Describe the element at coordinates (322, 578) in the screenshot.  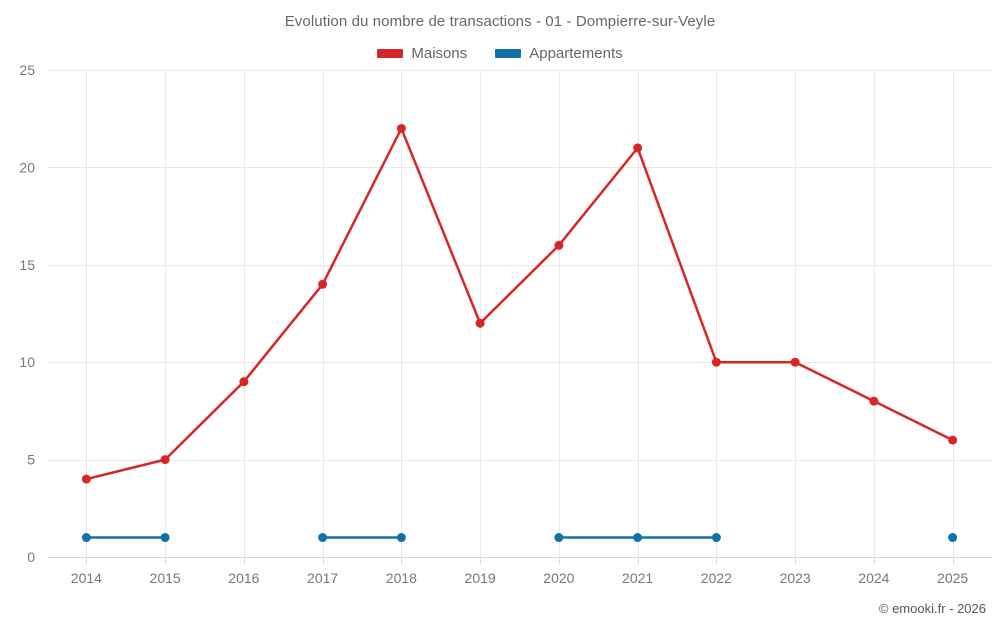
I see `x-axis-tick-label: 2017` at that location.